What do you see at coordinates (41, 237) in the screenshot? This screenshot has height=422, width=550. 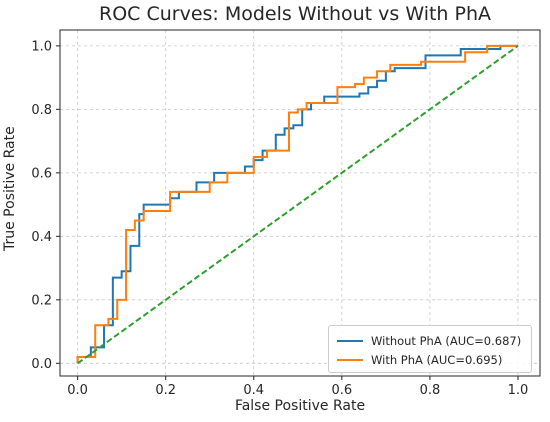 I see `y-tick-label: 0.4` at bounding box center [41, 237].